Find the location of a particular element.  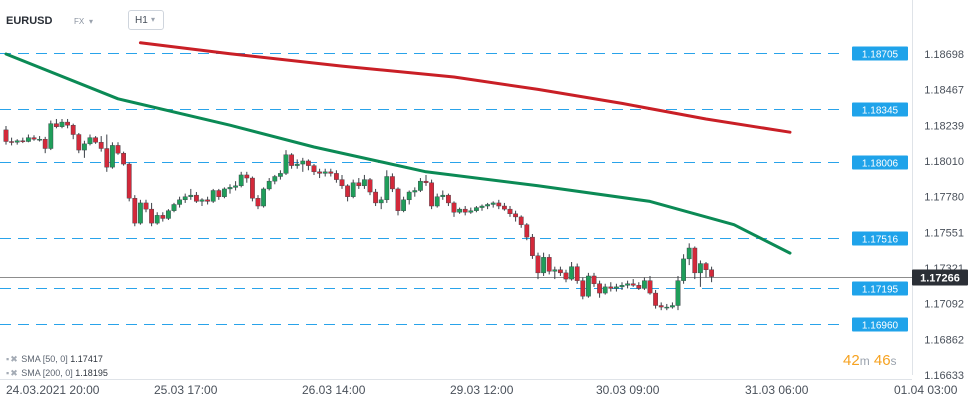

timeframe-selector: H1 ▾ is located at coordinates (146, 20).